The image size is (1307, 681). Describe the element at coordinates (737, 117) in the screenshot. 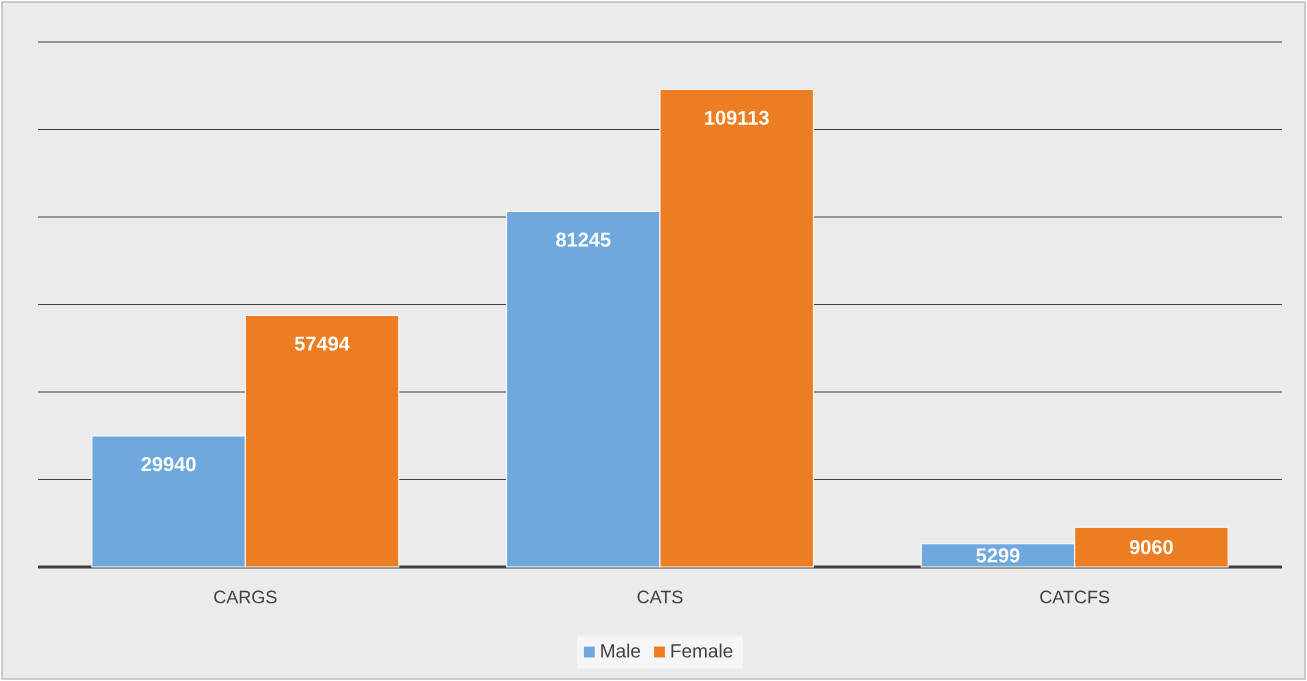

I see `data-label: 109113` at that location.